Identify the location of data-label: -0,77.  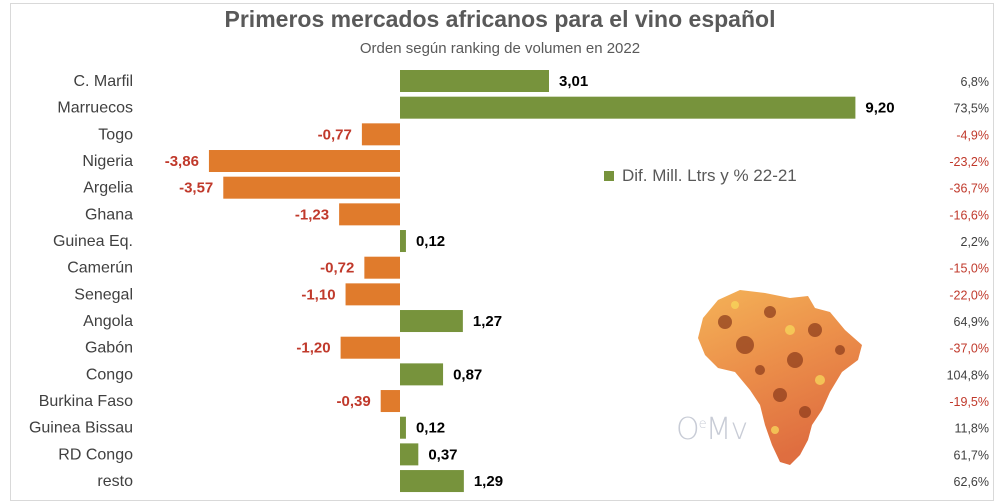
(335, 134).